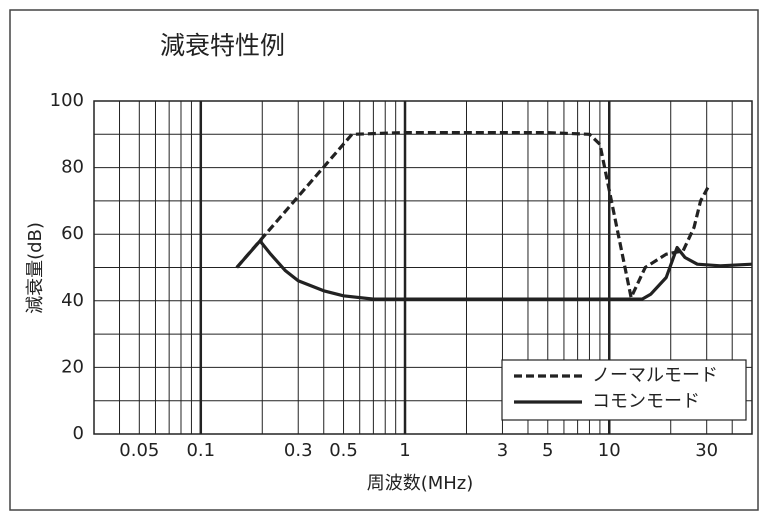 Image resolution: width=768 pixels, height=520 pixels. I want to click on y-tick-label: 100, so click(67, 100).